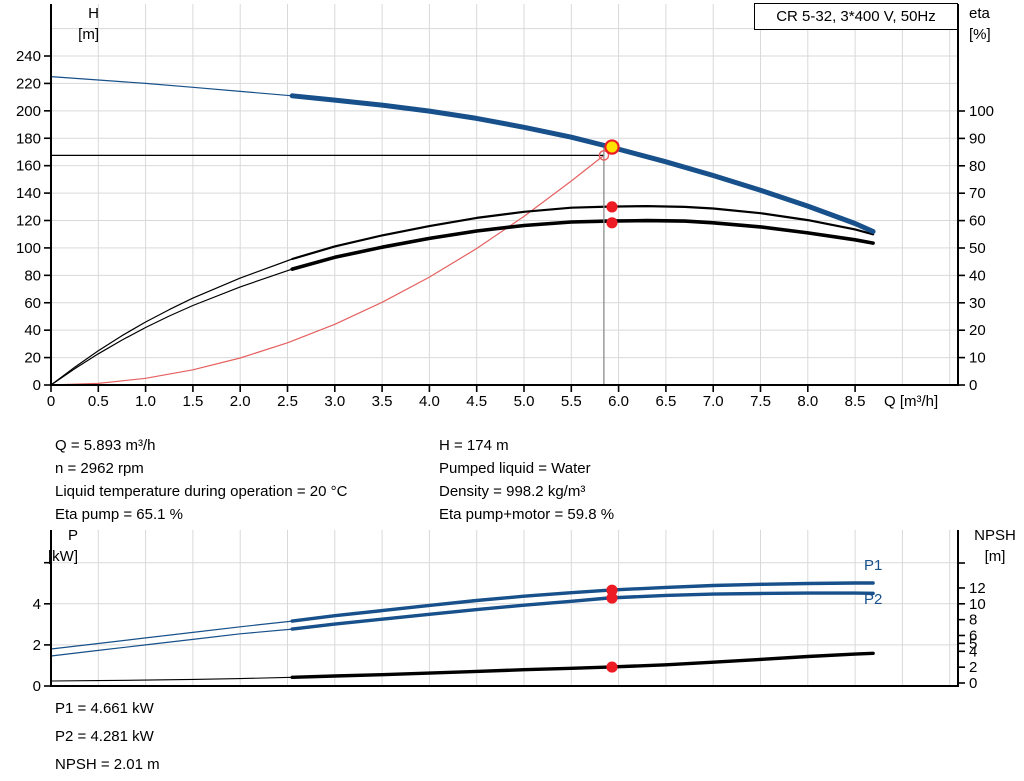 Image resolution: width=1024 pixels, height=781 pixels. What do you see at coordinates (515, 468) in the screenshot?
I see `info-pumped-liquid: Pumped liquid = Water` at bounding box center [515, 468].